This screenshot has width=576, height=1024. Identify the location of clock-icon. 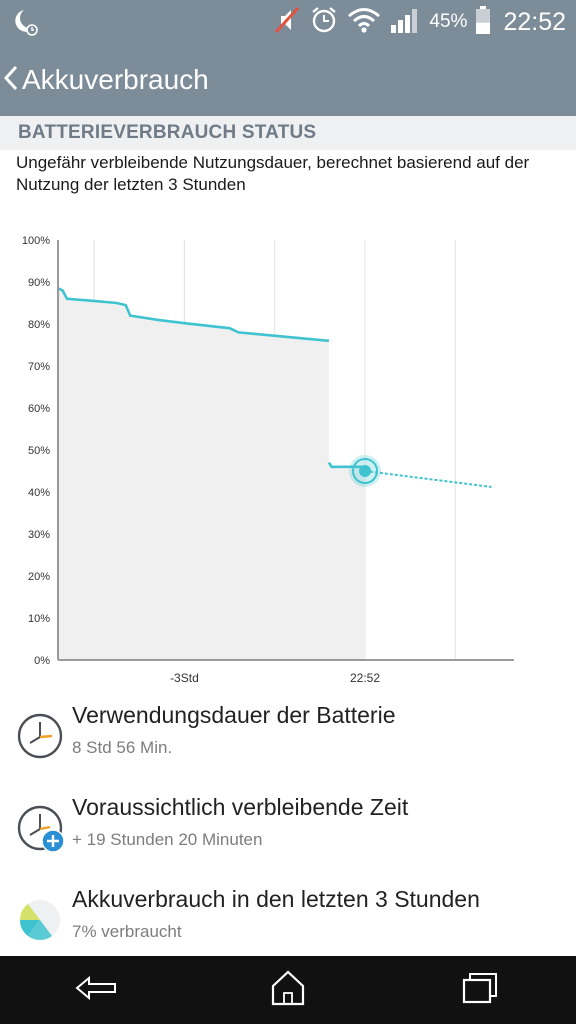
(40, 736).